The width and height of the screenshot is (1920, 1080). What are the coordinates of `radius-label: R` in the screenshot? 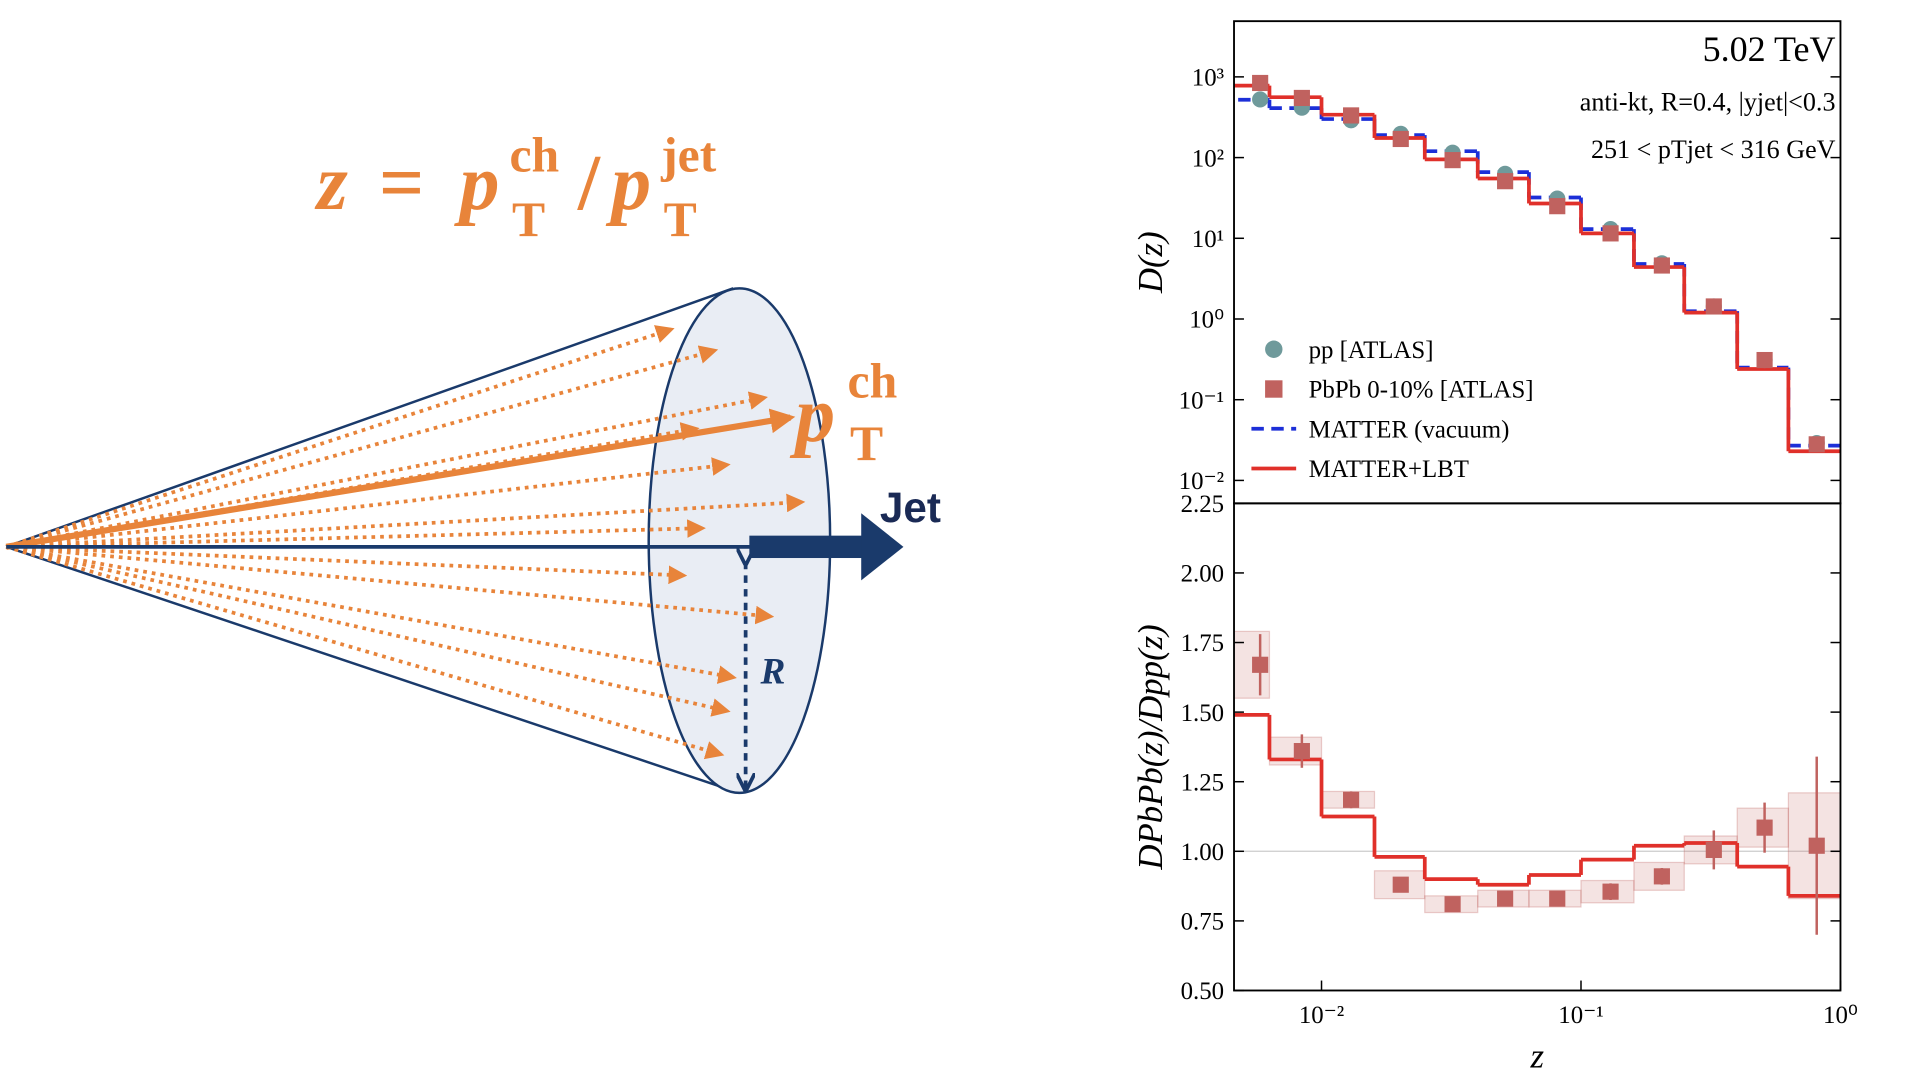 It's located at (773, 672).